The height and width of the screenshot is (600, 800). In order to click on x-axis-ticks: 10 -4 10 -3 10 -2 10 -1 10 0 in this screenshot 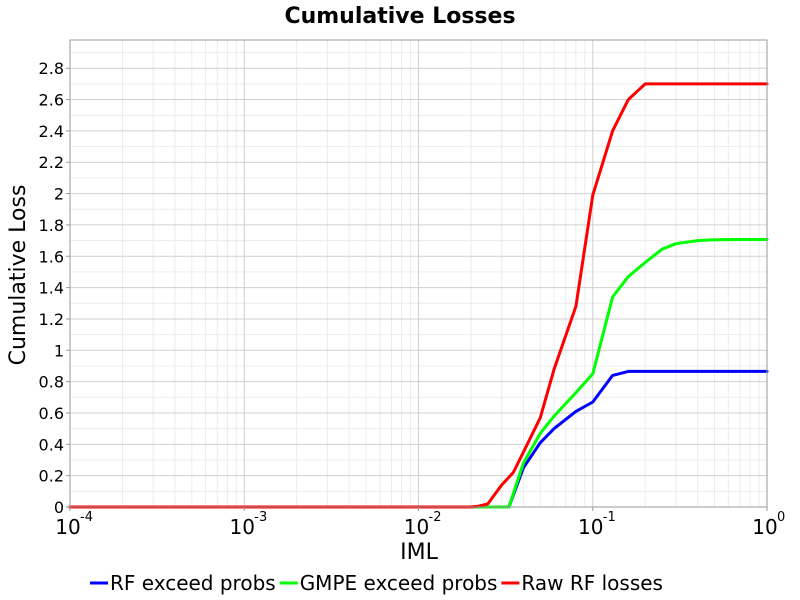, I will do `click(420, 523)`.